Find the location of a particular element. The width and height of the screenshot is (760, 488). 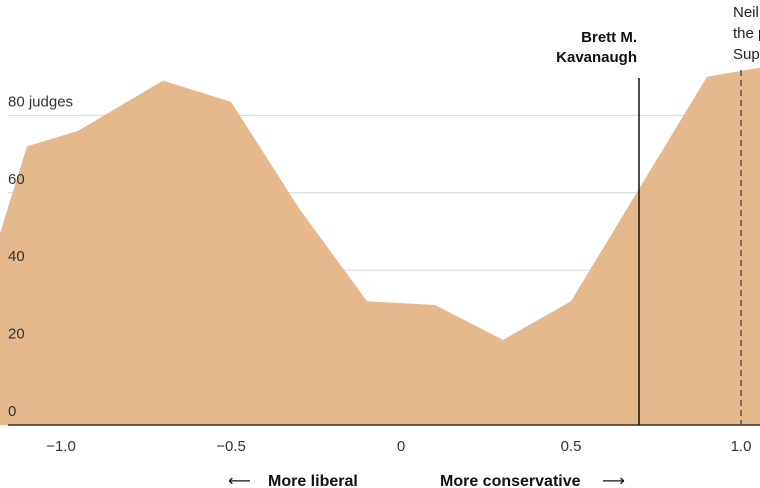

x-axis-tick-labels: −2.0−1.5−1.0−0.500.51.01.52.0 is located at coordinates (399, 446).